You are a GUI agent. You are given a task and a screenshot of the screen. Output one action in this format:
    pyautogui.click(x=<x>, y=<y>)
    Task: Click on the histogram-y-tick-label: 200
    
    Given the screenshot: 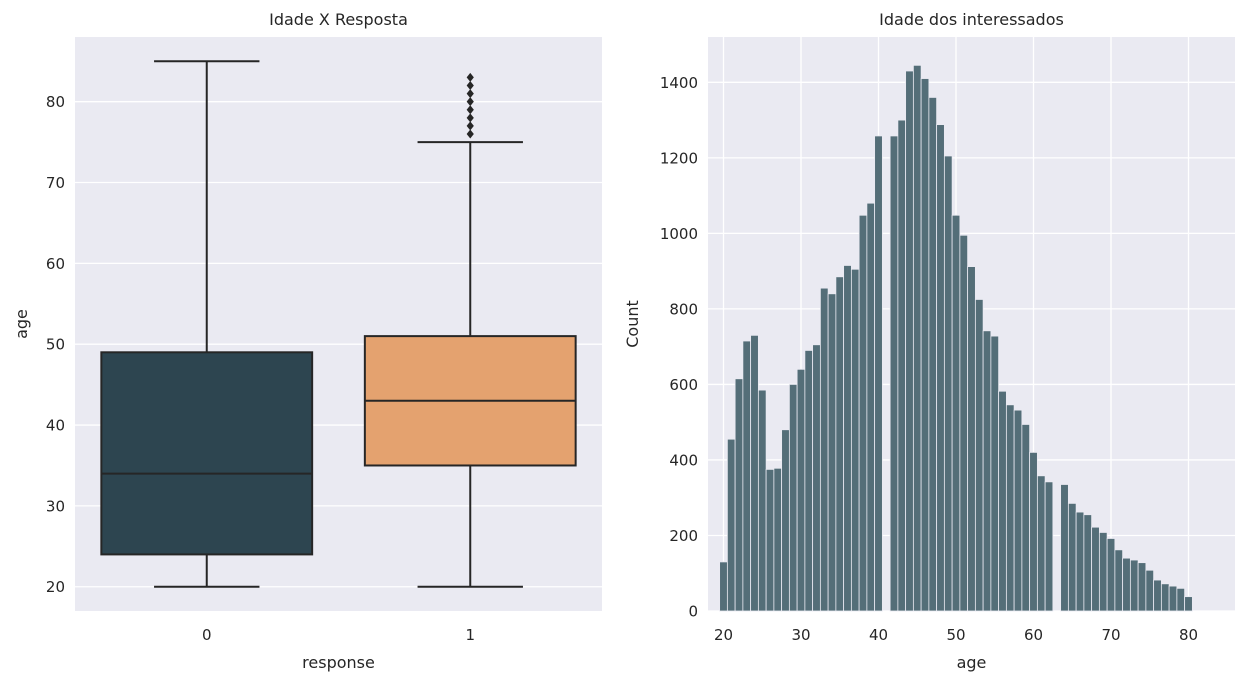 What is the action you would take?
    pyautogui.click(x=683, y=536)
    